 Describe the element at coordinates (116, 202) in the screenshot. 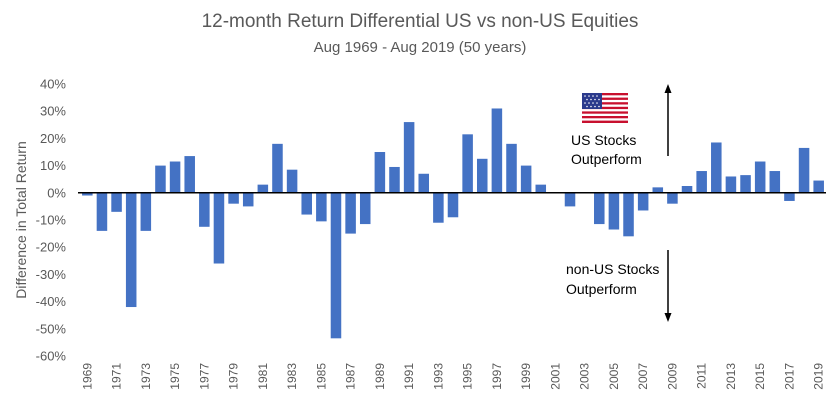

I see `bar-1971` at that location.